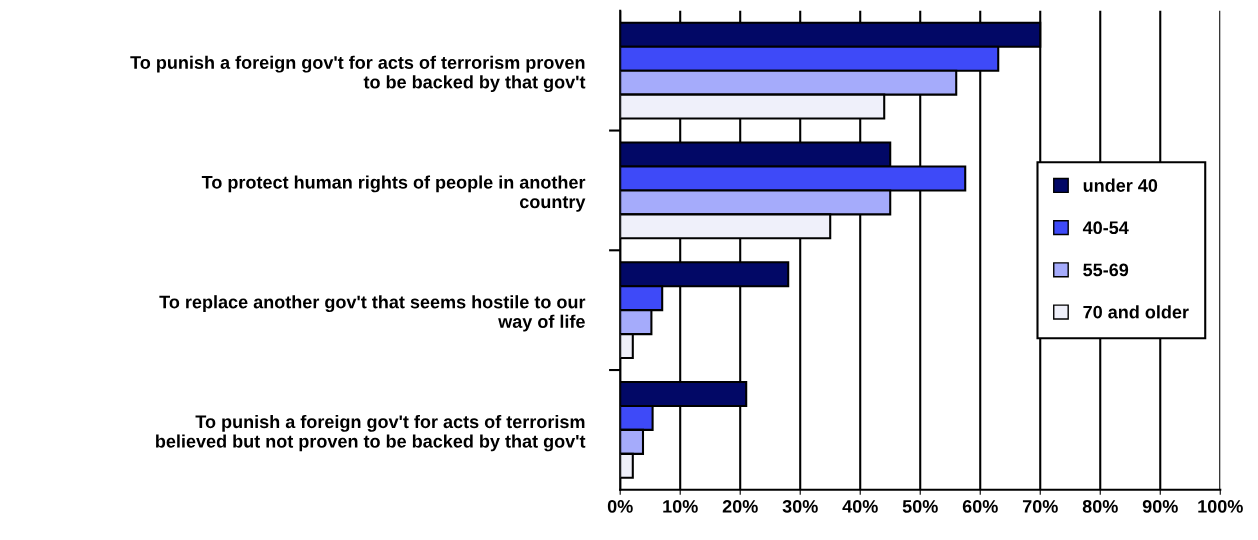  I want to click on legend-label: 55-69, so click(1106, 270).